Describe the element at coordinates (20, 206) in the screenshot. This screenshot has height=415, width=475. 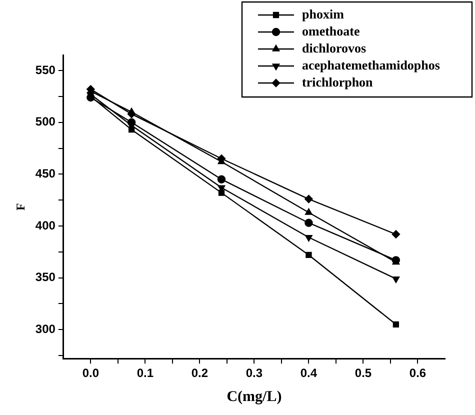
I see `y-axis-title: F` at that location.